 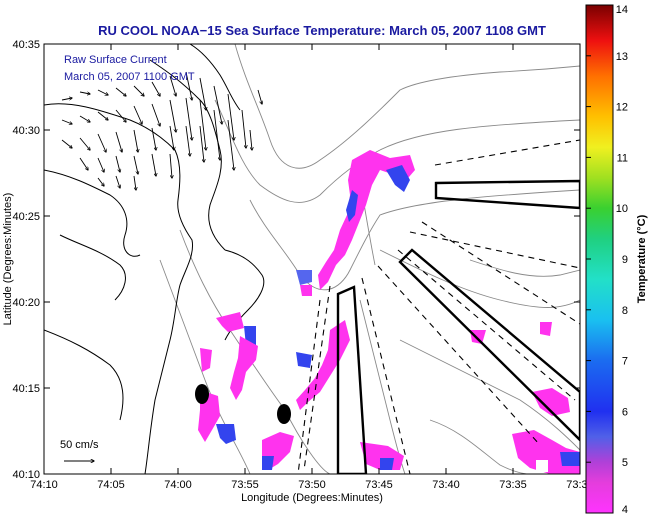 What do you see at coordinates (44, 485) in the screenshot?
I see `x-tick-label: 74:10` at bounding box center [44, 485].